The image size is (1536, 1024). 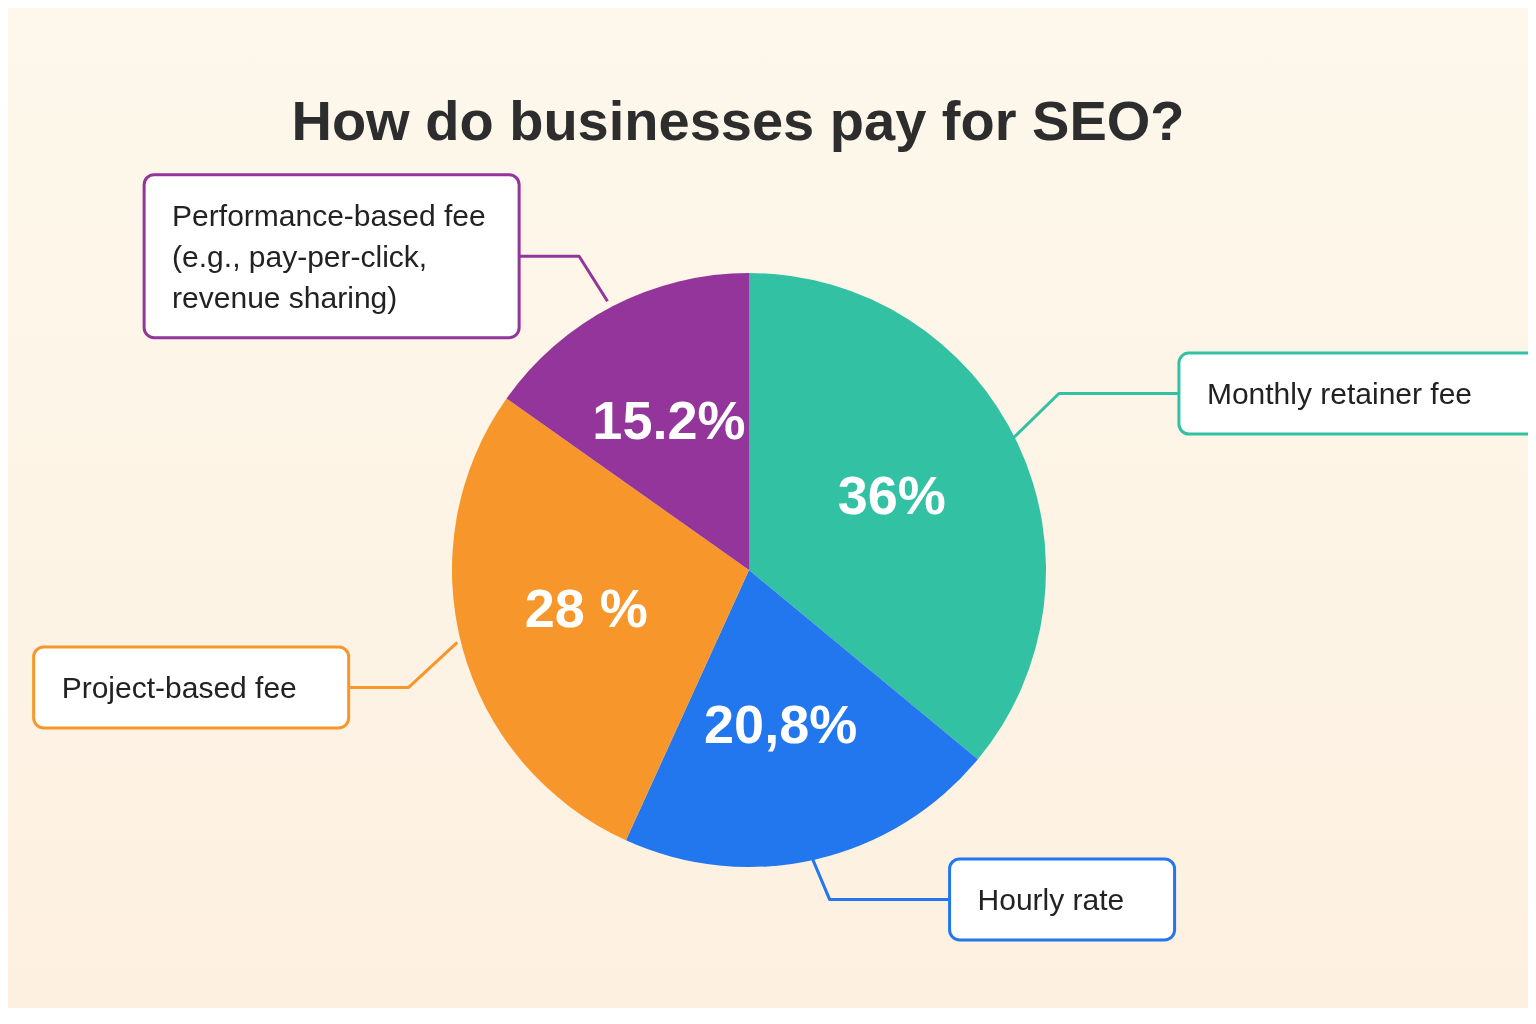 What do you see at coordinates (586, 607) in the screenshot?
I see `data-label: 28 %` at bounding box center [586, 607].